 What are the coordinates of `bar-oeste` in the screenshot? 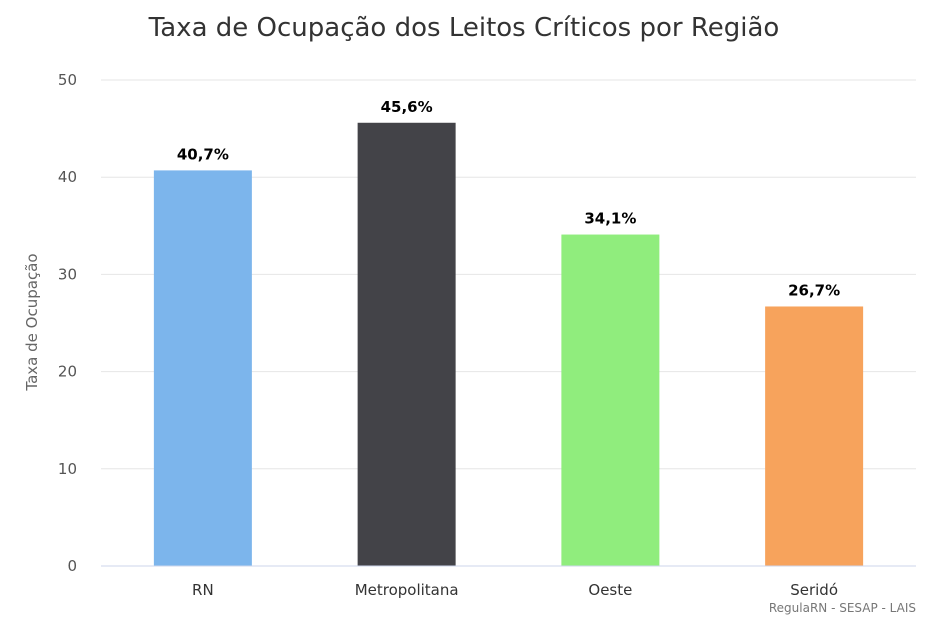 It's located at (610, 400).